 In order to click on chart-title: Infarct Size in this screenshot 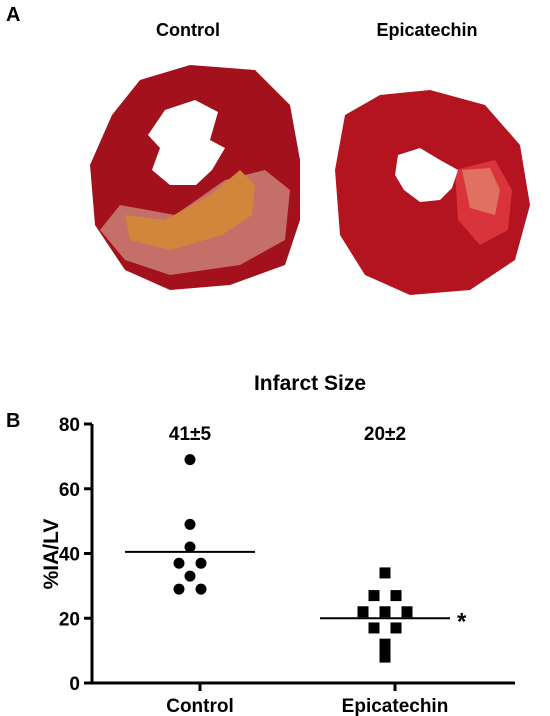, I will do `click(310, 383)`.